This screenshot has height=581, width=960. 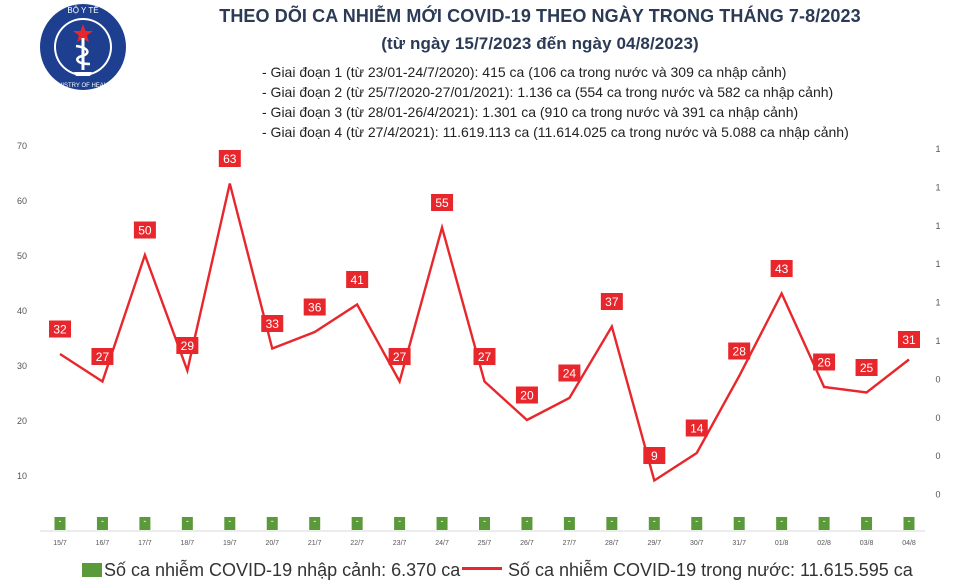 I want to click on svg-text: BỘ Y TẾ, so click(x=82, y=10).